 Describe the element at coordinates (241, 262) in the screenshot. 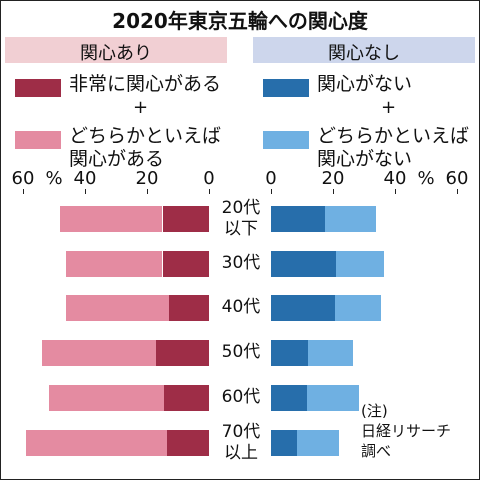

I see `category-label: 30代` at that location.